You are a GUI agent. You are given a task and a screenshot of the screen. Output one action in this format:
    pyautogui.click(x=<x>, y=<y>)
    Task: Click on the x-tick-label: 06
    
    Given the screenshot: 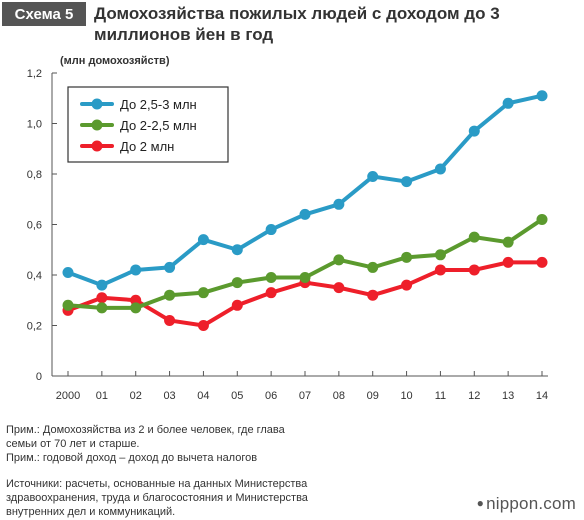 What is the action you would take?
    pyautogui.click(x=271, y=396)
    